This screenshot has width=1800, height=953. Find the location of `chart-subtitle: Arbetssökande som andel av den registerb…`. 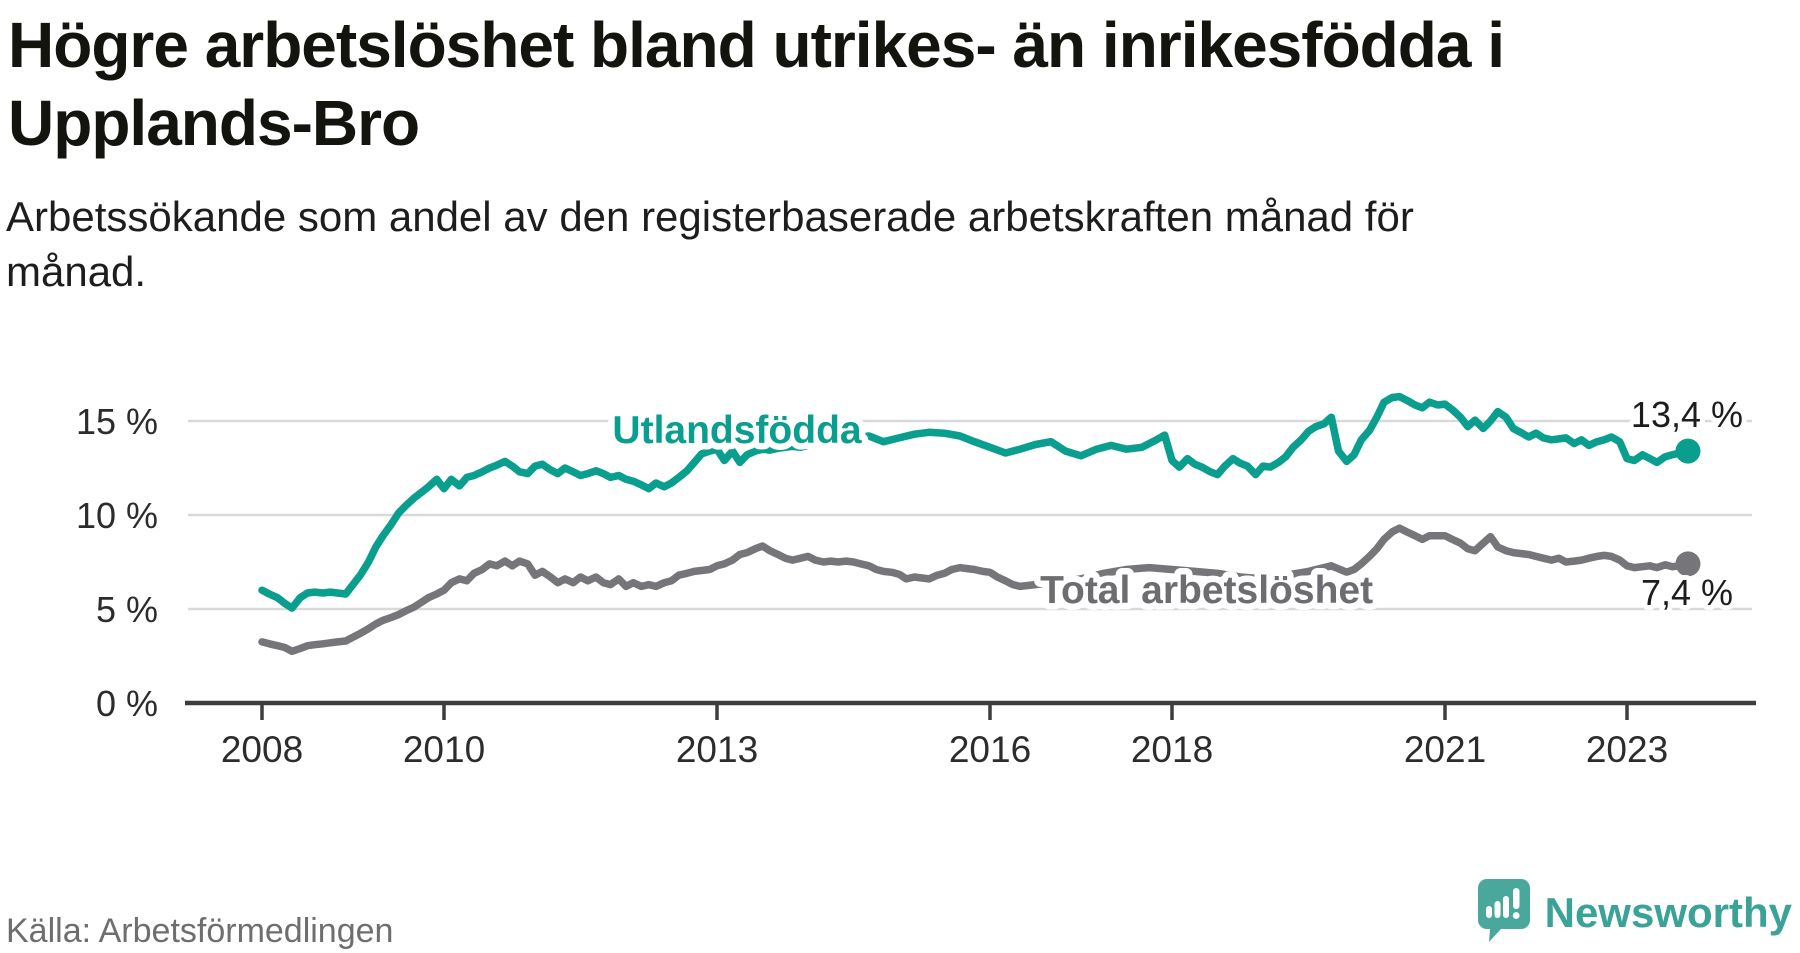

chart-subtitle: Arbetssökande som andel av den registerb… is located at coordinates (710, 244).